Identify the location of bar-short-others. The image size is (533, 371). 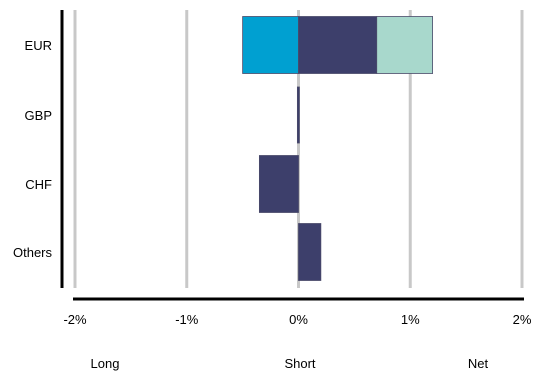
(310, 252).